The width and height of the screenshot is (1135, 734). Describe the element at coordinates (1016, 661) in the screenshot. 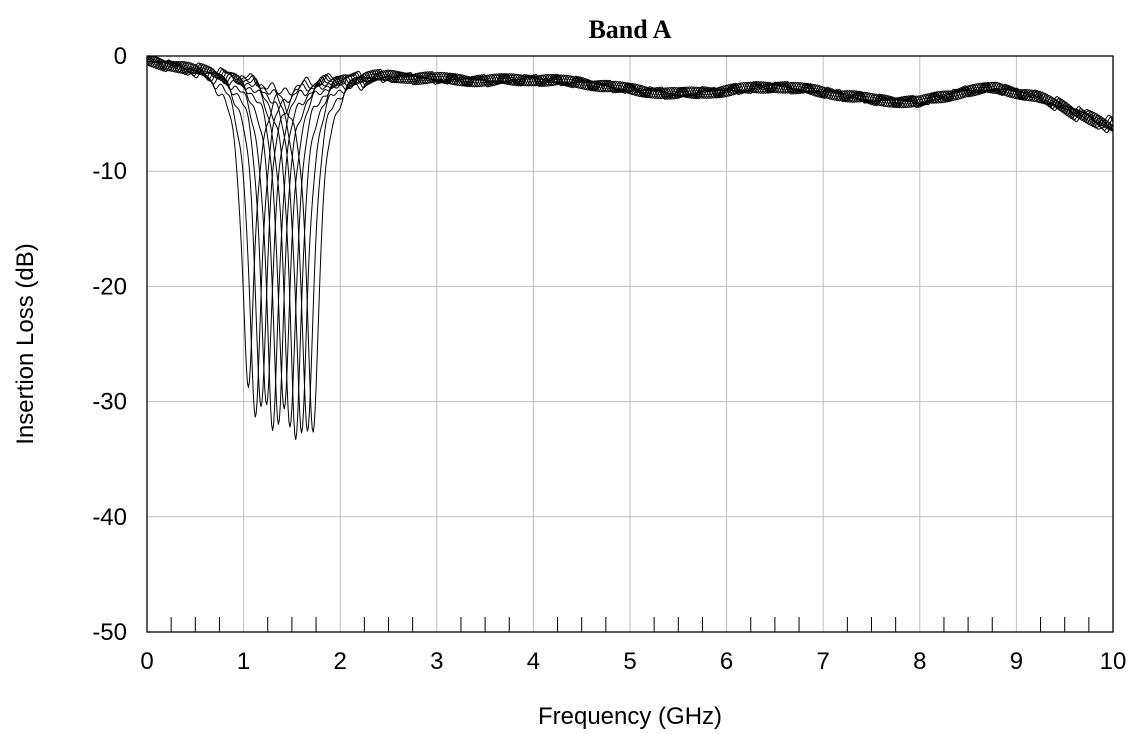

I see `x-tick-label-9: 9` at that location.